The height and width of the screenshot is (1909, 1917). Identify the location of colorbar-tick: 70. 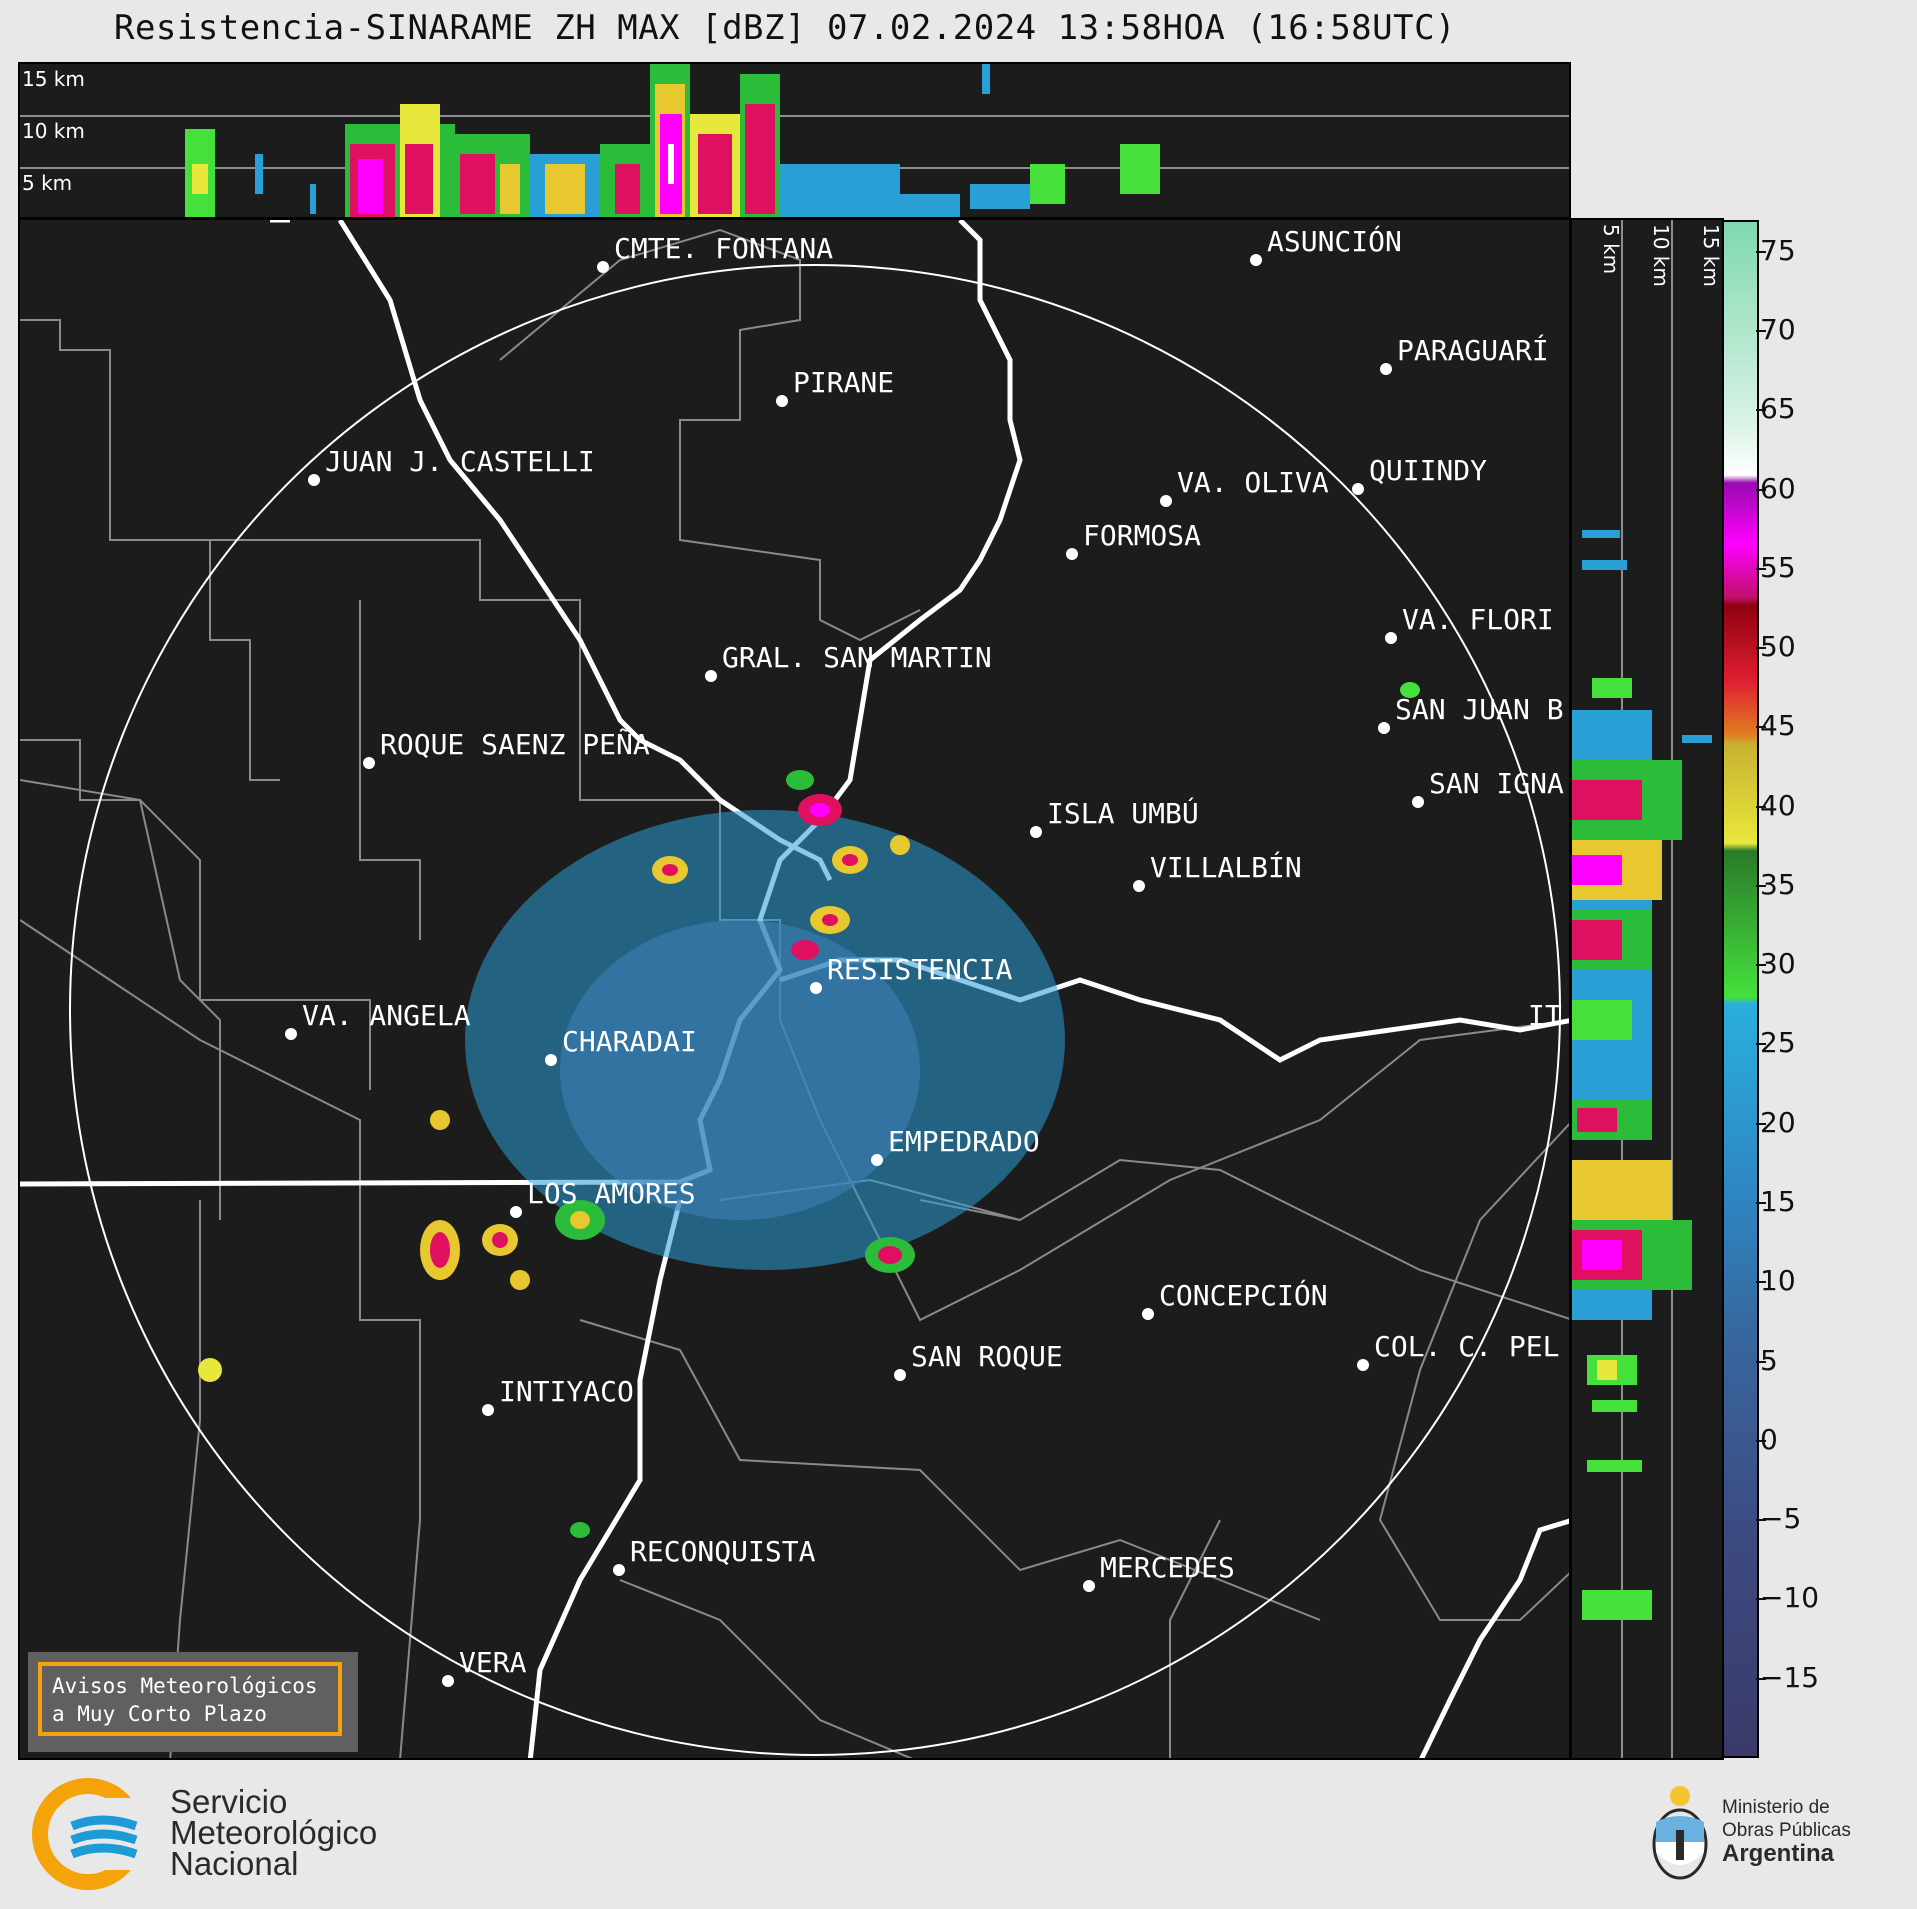
(1776, 329).